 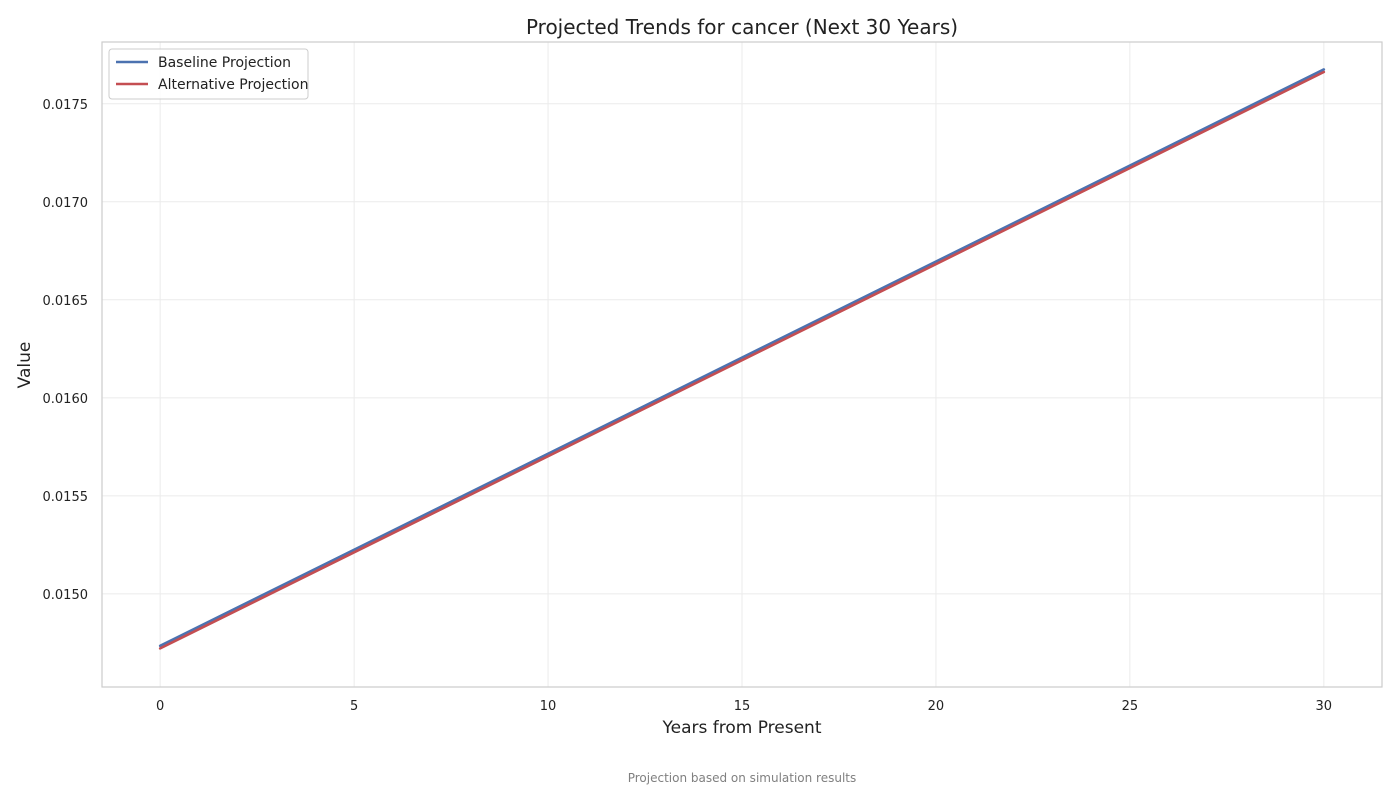 I want to click on y-tick-label: 0.0160, so click(x=66, y=399).